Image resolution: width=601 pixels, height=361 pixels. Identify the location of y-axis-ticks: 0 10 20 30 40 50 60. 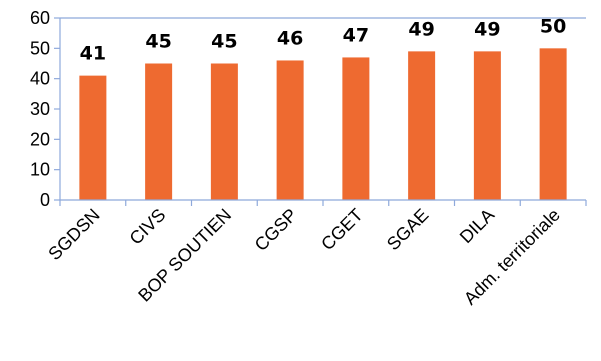
(45, 109).